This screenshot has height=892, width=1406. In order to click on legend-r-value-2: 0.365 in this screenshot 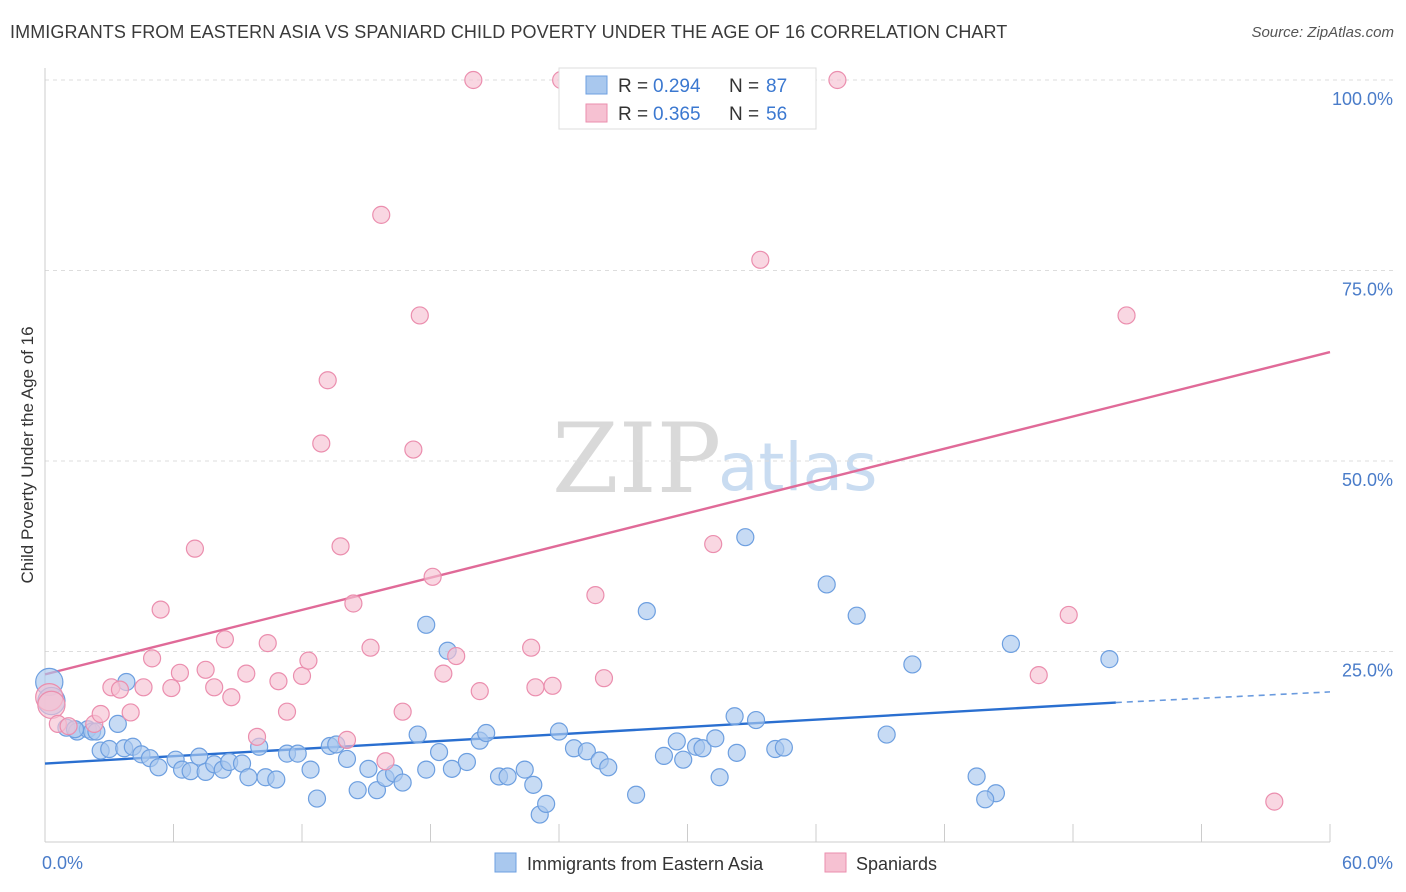, I will do `click(677, 114)`.